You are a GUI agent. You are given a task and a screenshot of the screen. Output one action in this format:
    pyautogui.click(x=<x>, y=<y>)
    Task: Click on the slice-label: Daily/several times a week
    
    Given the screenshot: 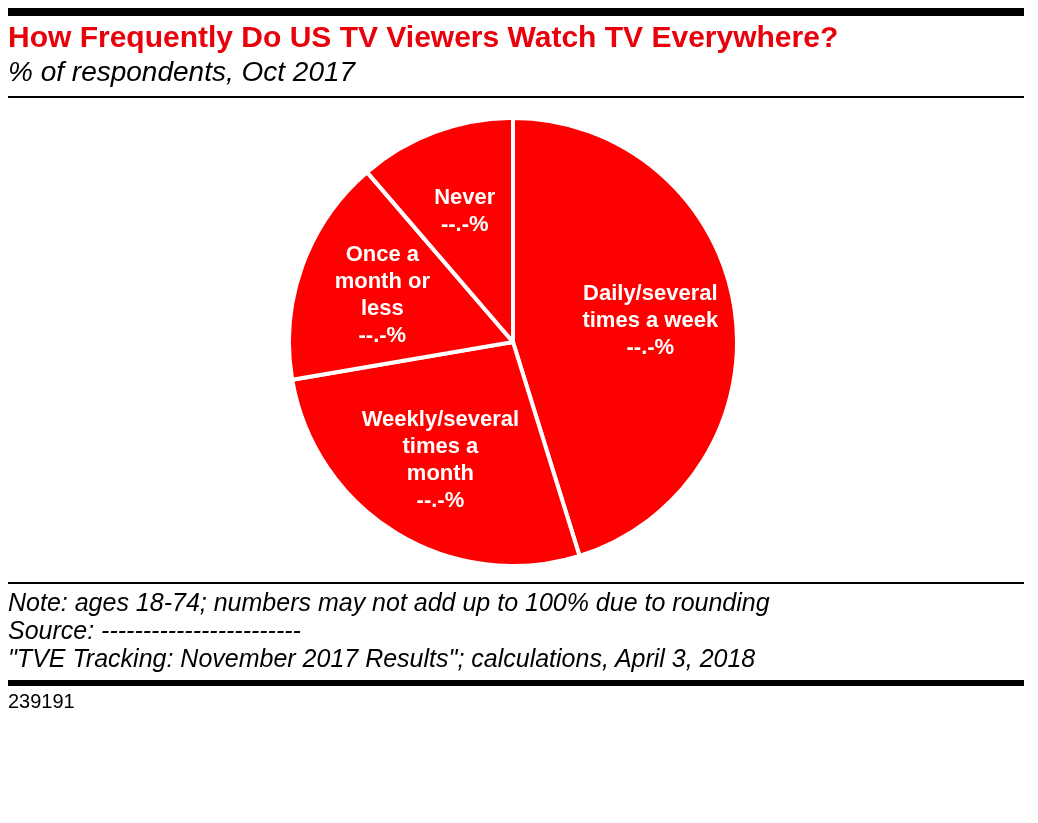 What is the action you would take?
    pyautogui.click(x=650, y=306)
    